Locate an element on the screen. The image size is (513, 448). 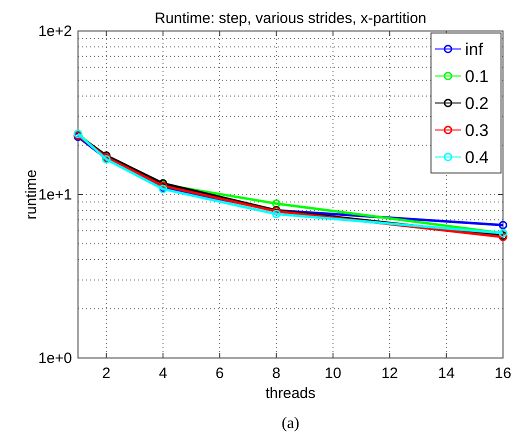
y-tick-label: 1e+1 is located at coordinates (55, 195).